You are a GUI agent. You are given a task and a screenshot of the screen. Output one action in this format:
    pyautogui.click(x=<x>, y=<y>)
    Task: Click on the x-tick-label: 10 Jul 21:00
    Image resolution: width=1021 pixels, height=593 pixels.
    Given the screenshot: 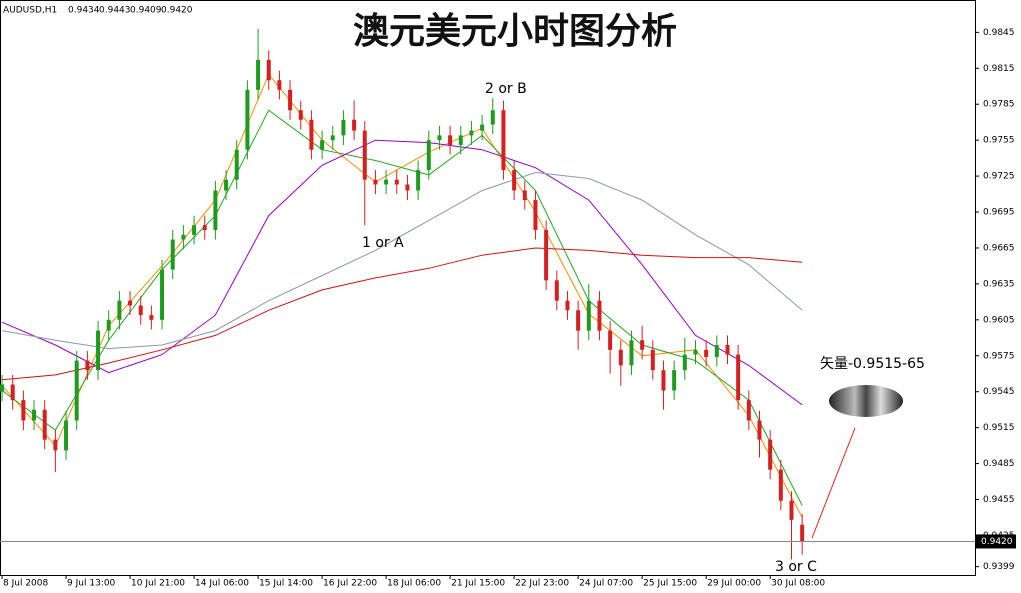 What is the action you would take?
    pyautogui.click(x=158, y=584)
    